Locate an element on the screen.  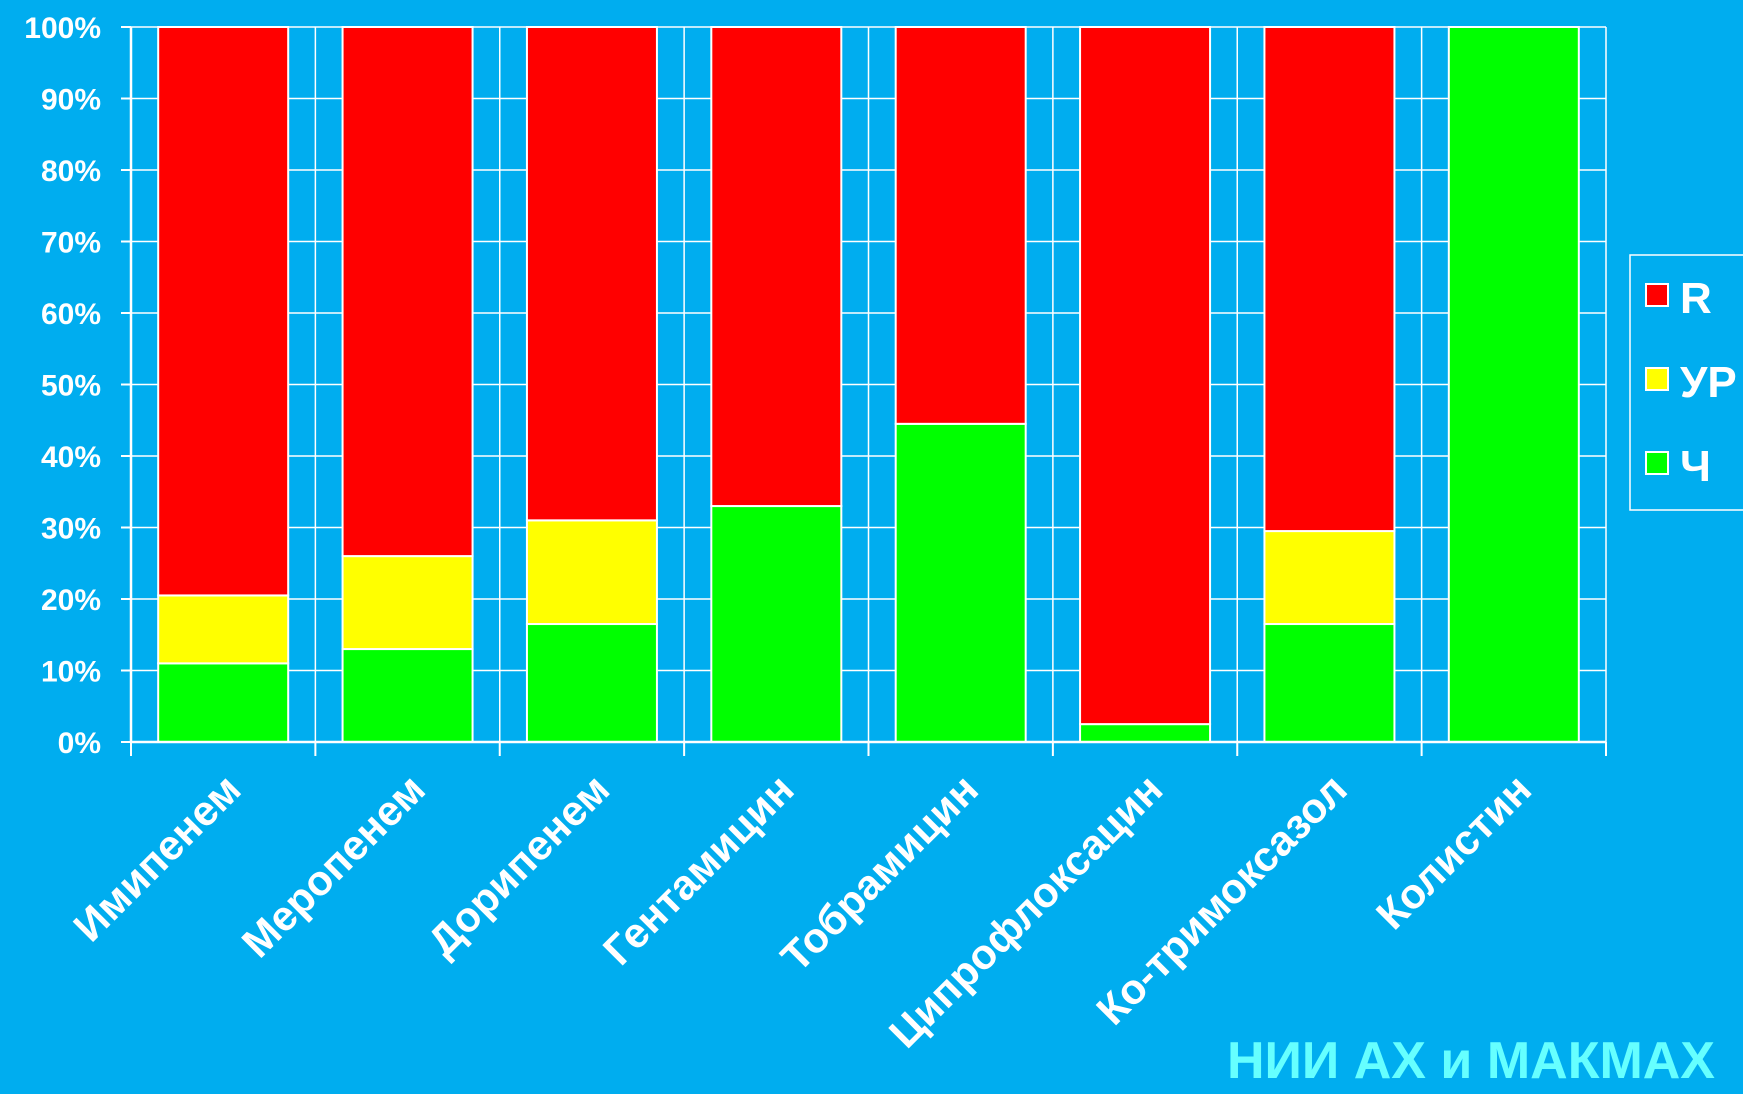
x-category-label: Гентамицин is located at coordinates (698, 869).